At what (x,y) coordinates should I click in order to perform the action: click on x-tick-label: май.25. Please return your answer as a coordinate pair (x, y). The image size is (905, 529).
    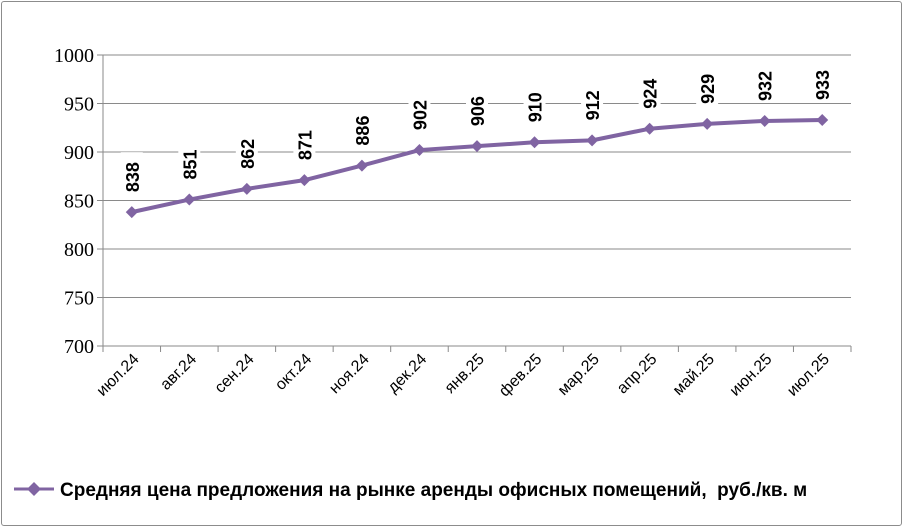
    Looking at the image, I should click on (694, 375).